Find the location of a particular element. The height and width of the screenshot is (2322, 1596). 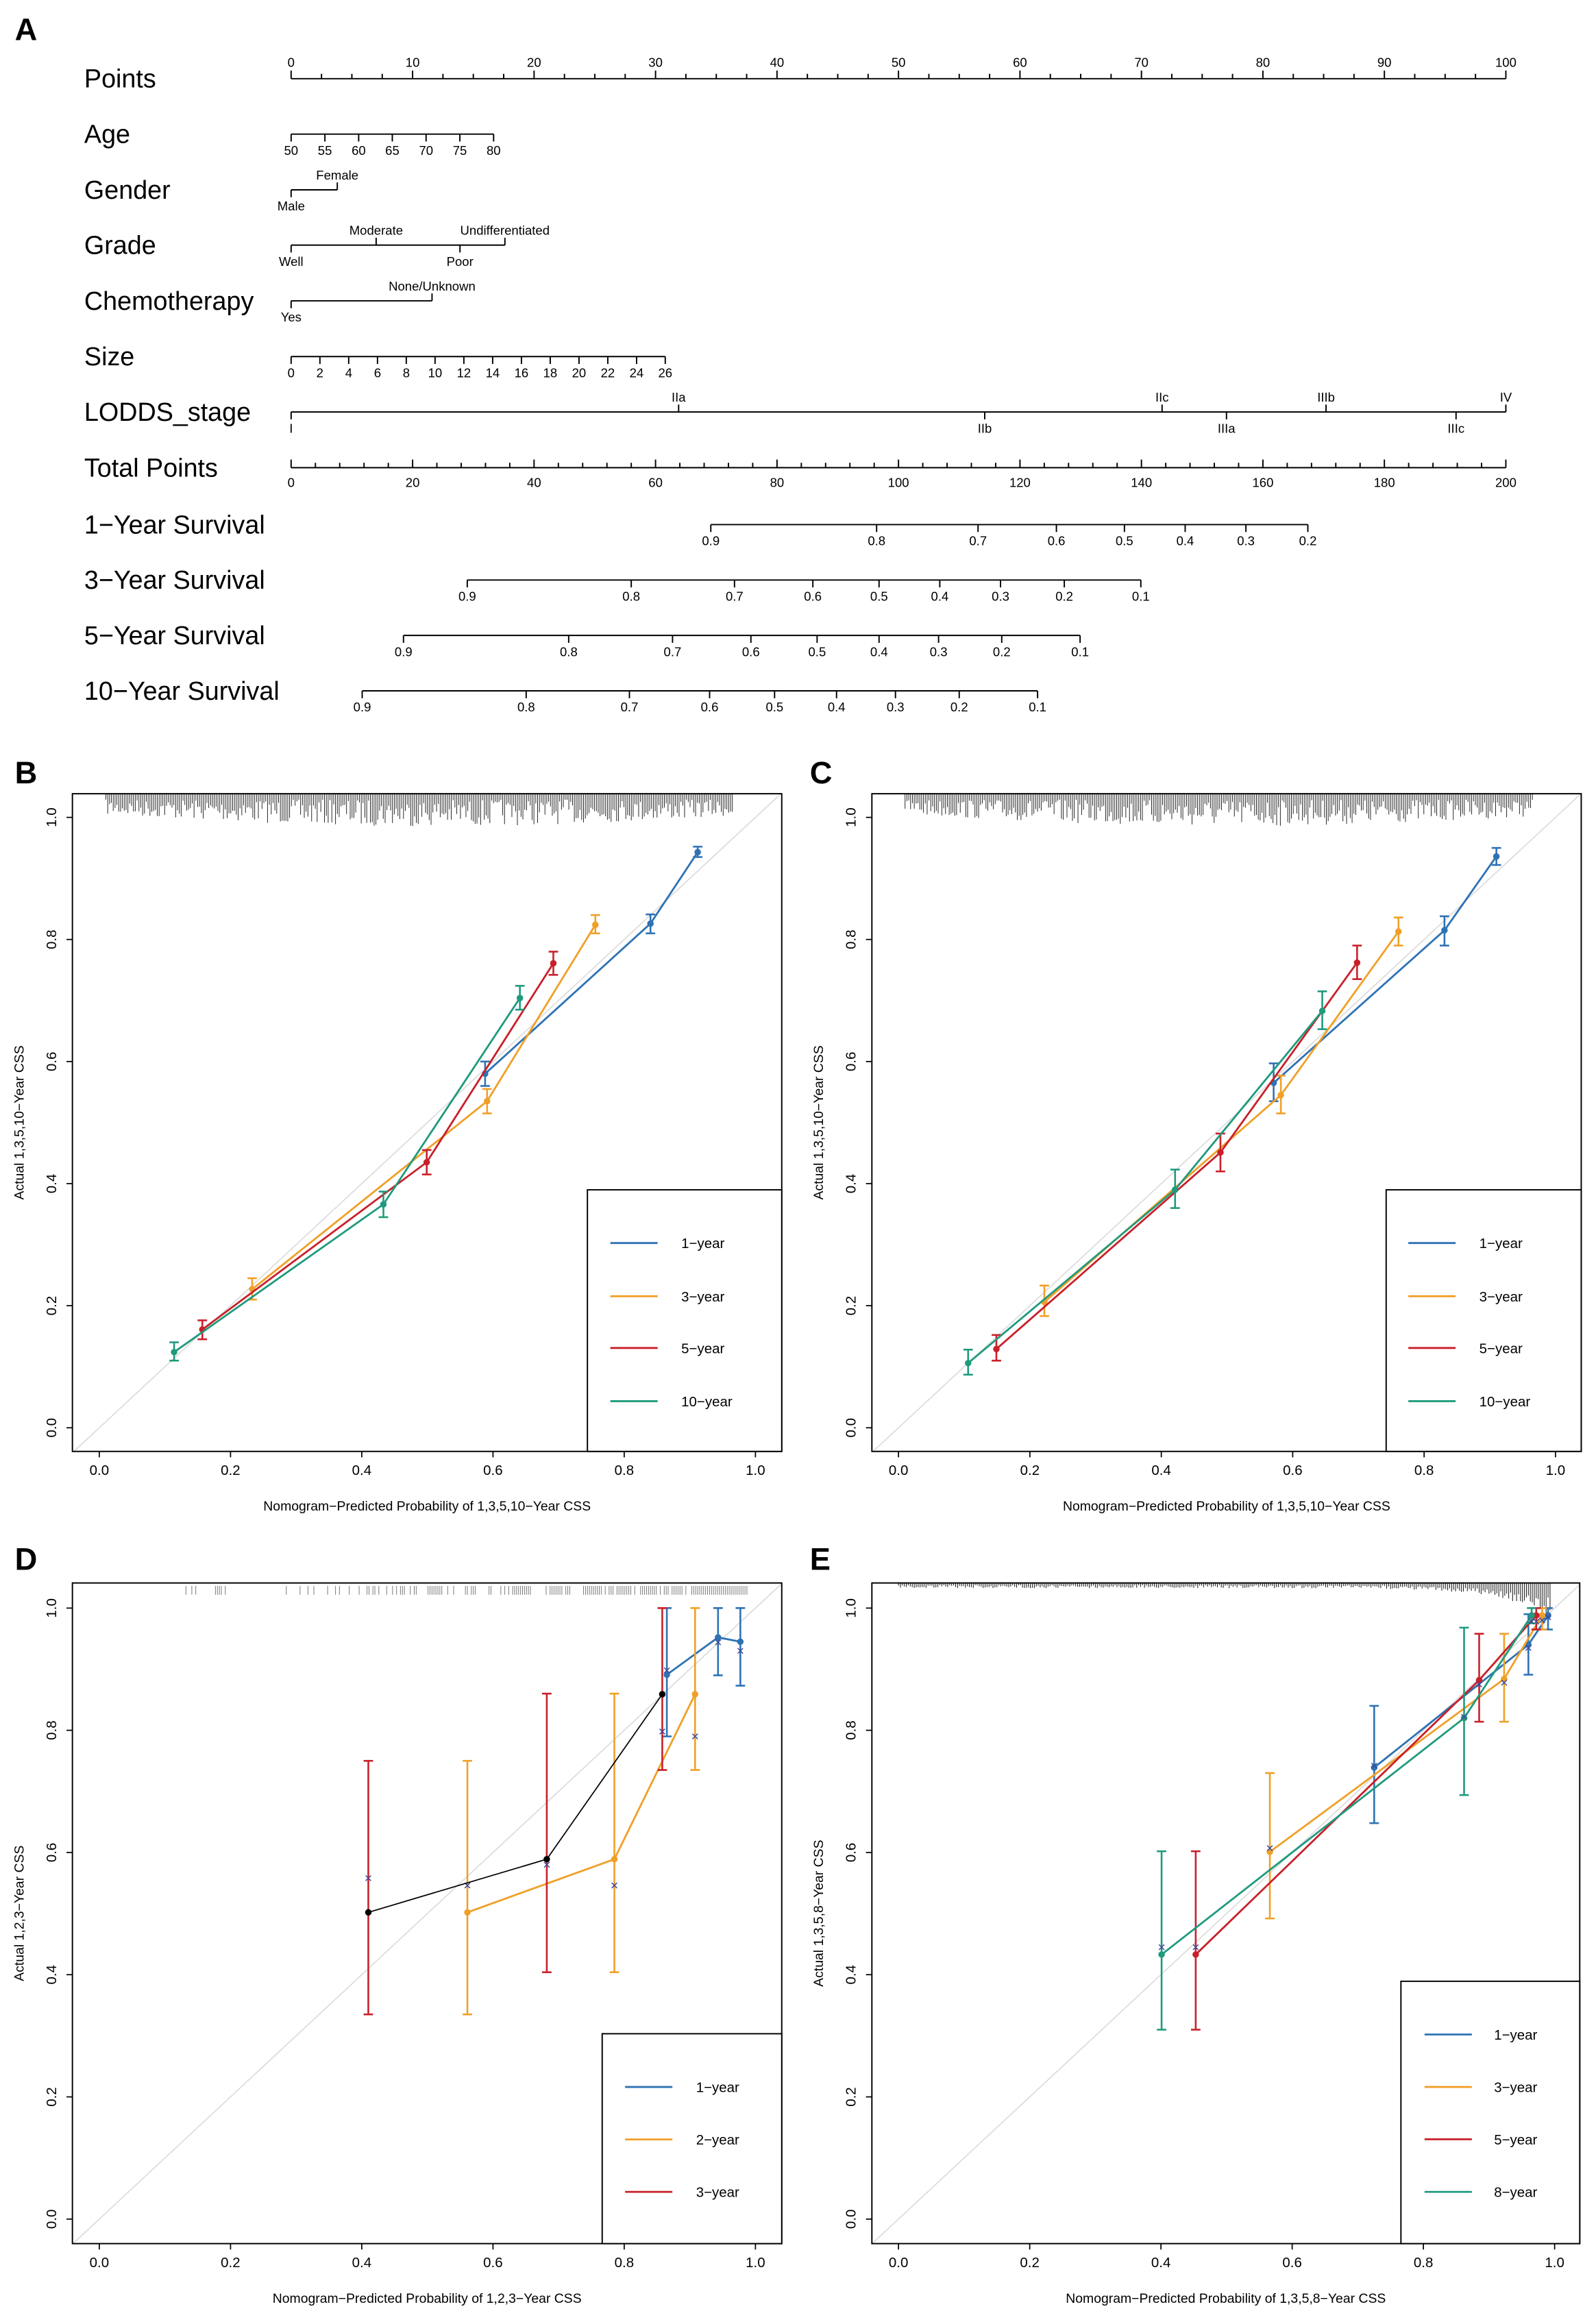

legend-label: 5−year is located at coordinates (1515, 2140).